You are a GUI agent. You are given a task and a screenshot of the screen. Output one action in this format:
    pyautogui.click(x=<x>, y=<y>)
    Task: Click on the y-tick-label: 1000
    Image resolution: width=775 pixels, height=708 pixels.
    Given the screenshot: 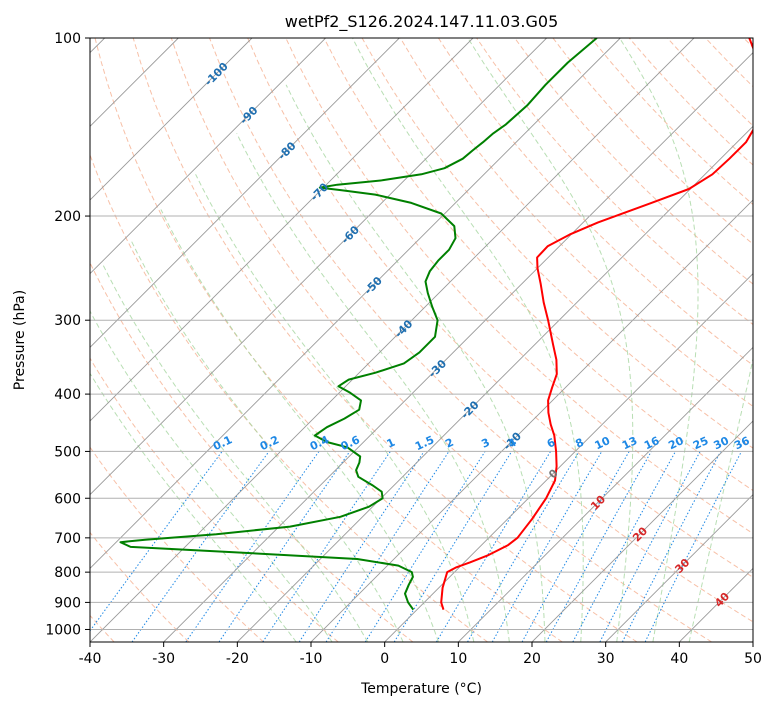 What is the action you would take?
    pyautogui.click(x=63, y=630)
    